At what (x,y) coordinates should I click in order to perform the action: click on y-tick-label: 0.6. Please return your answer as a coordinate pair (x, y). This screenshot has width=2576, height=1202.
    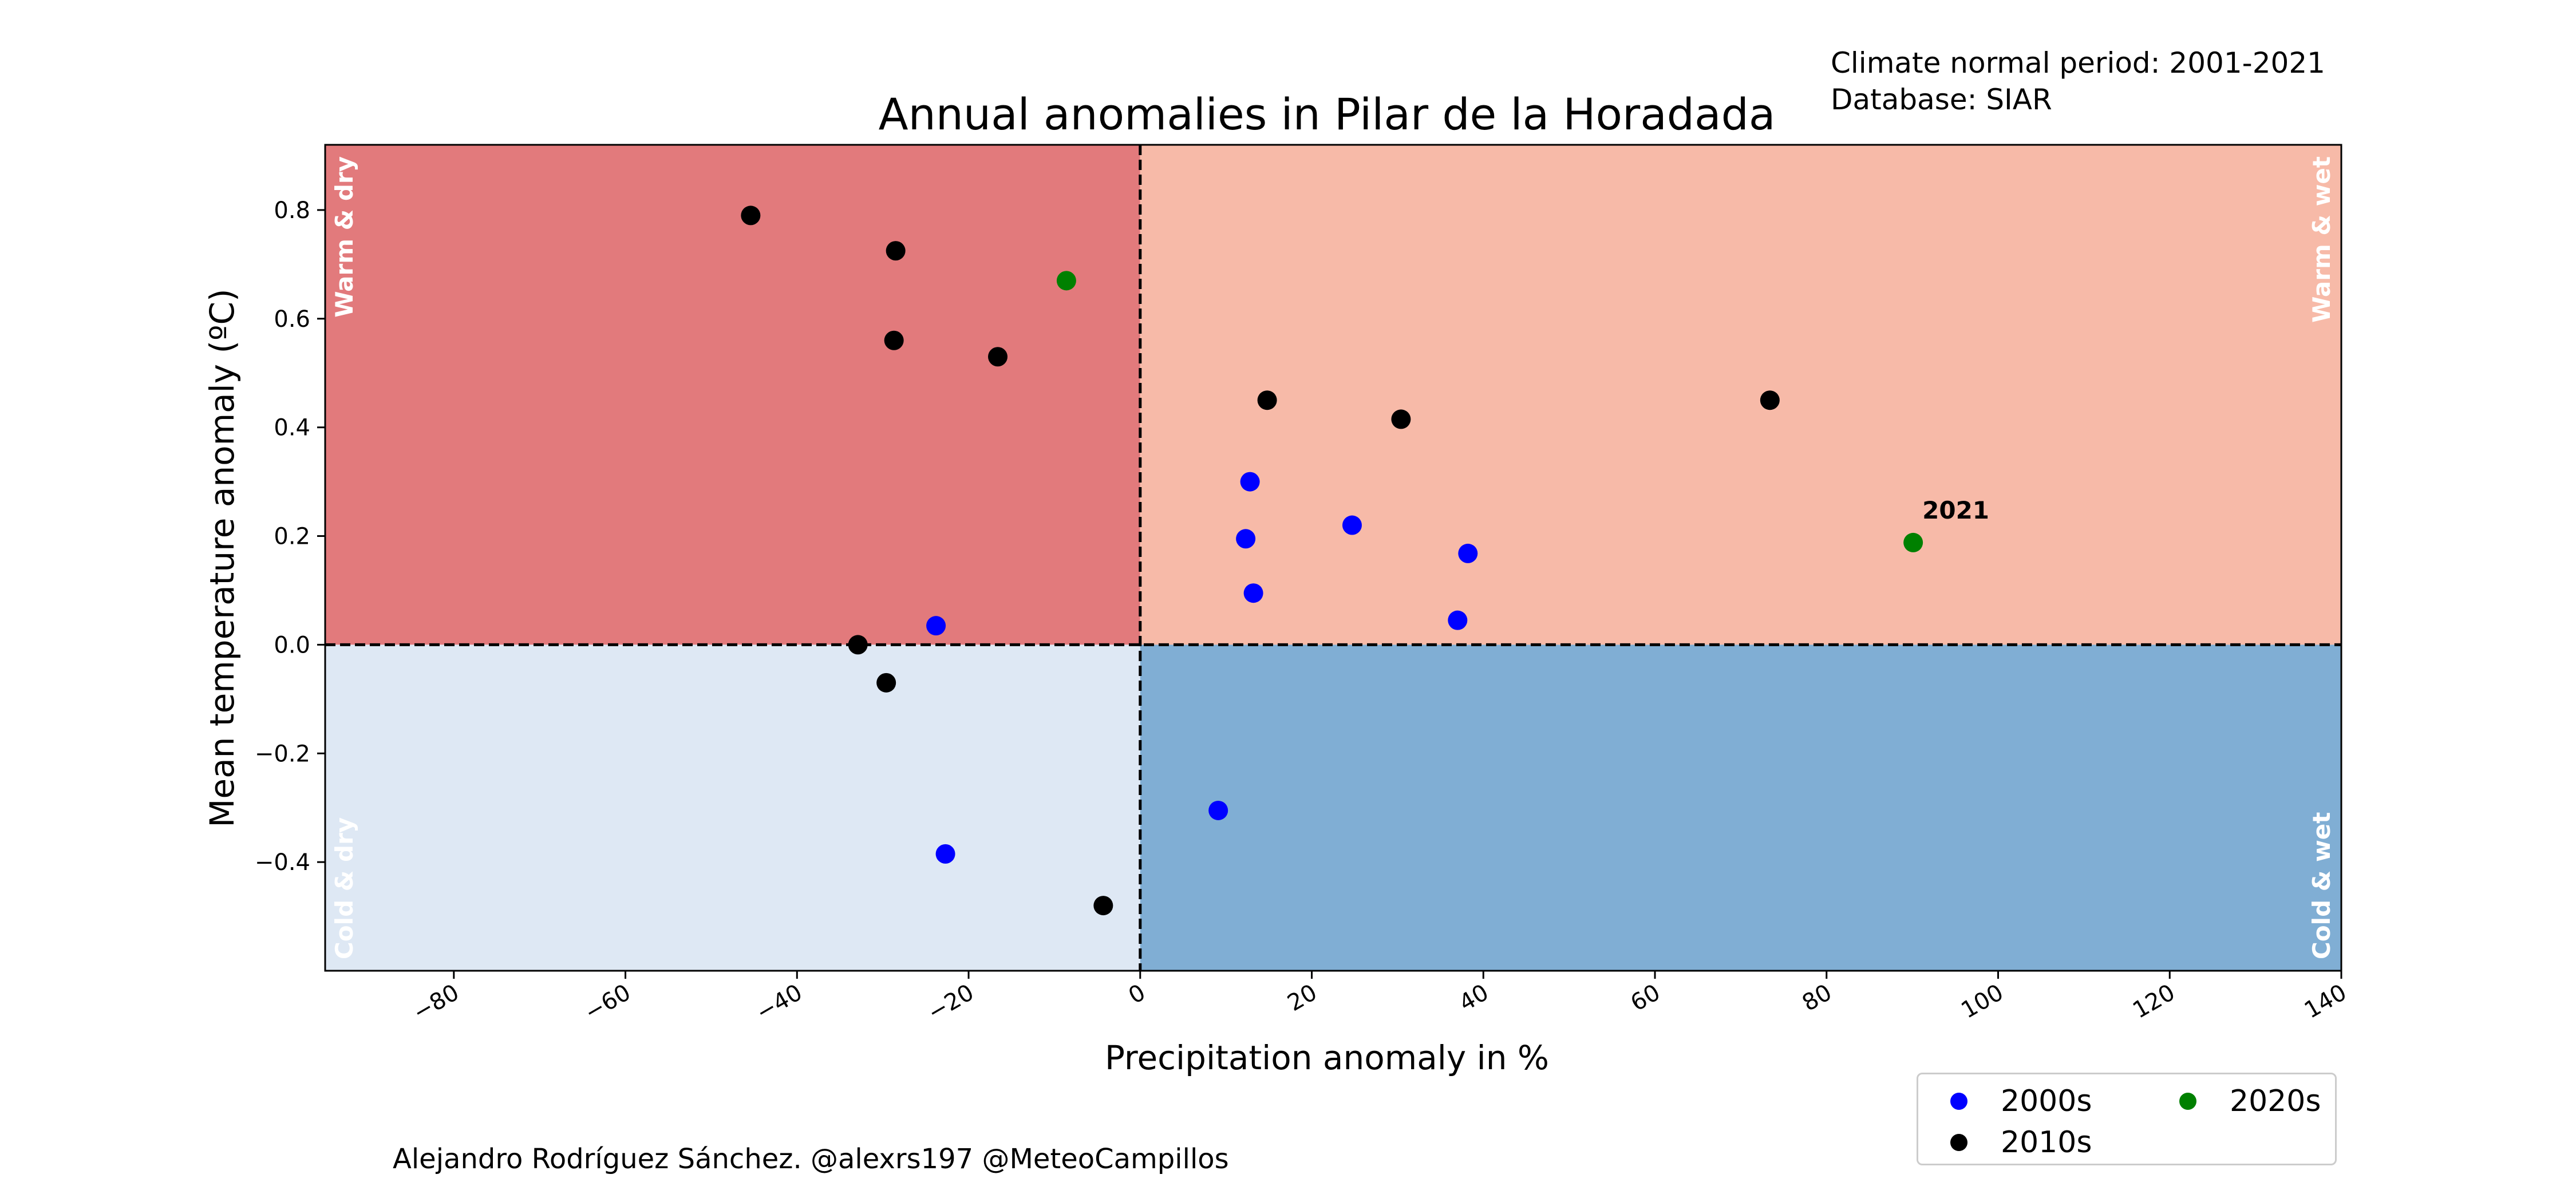
    Looking at the image, I should click on (292, 319).